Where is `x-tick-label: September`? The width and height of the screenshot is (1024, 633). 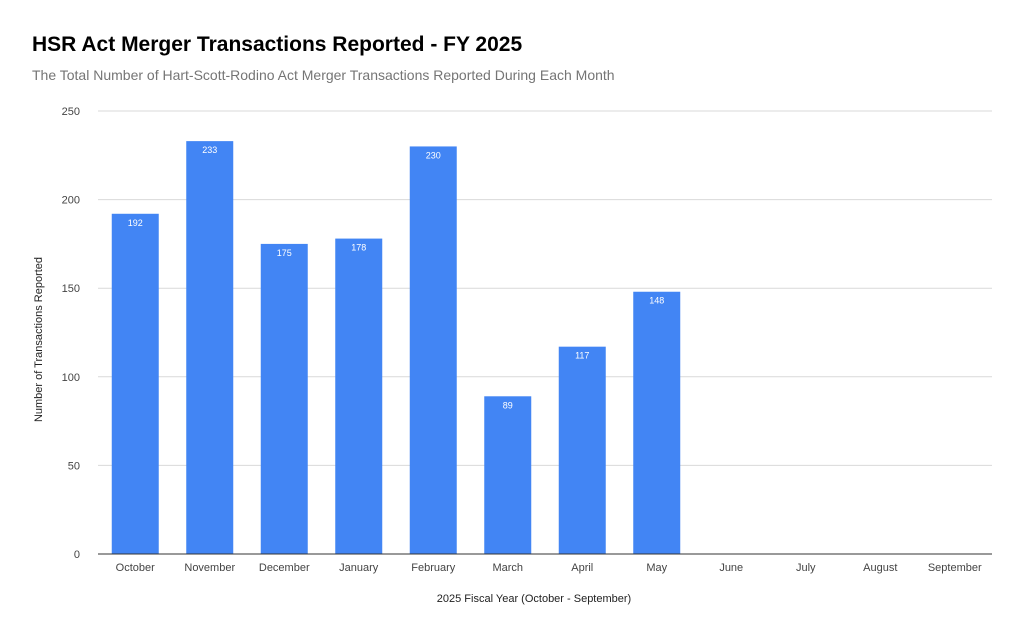
x-tick-label: September is located at coordinates (955, 568).